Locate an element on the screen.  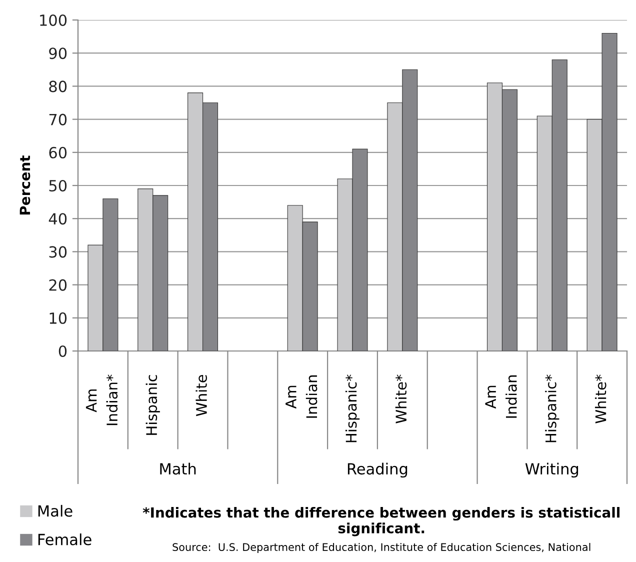
x-tick-label: White is located at coordinates (202, 395).